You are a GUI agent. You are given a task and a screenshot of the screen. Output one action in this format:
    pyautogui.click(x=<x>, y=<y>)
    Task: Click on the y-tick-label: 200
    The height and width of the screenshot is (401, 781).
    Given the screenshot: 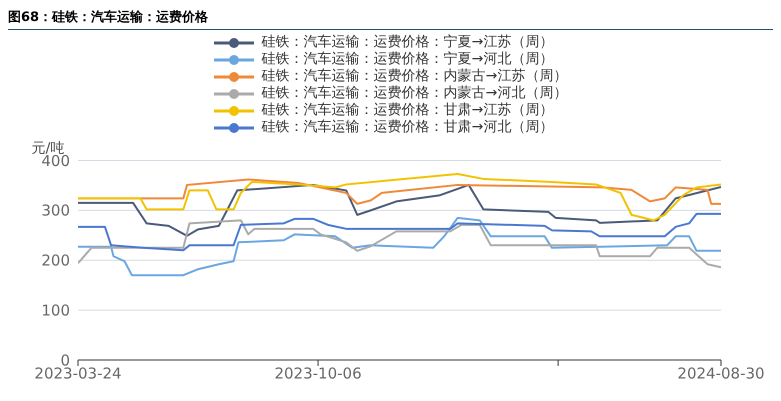 What is the action you would take?
    pyautogui.click(x=55, y=261)
    